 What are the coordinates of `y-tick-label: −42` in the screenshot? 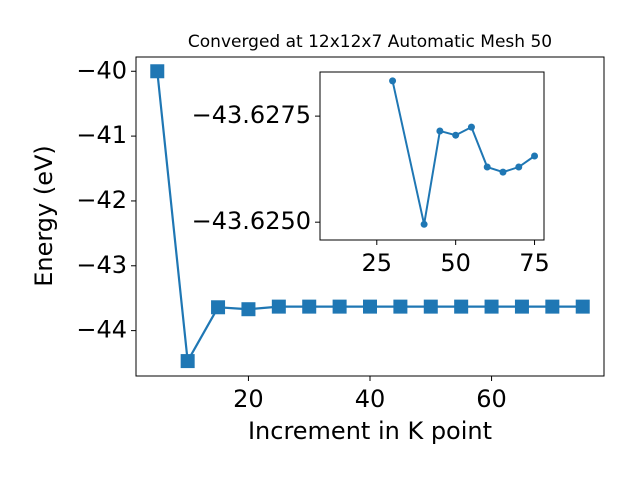 It's located at (101, 200).